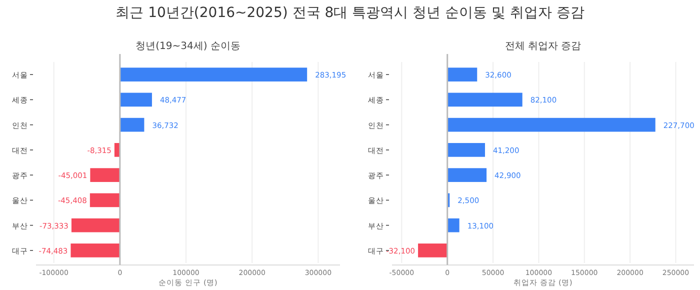 The height and width of the screenshot is (290, 700). I want to click on chart-title: 청년(19~34세) 순이동, so click(188, 46).